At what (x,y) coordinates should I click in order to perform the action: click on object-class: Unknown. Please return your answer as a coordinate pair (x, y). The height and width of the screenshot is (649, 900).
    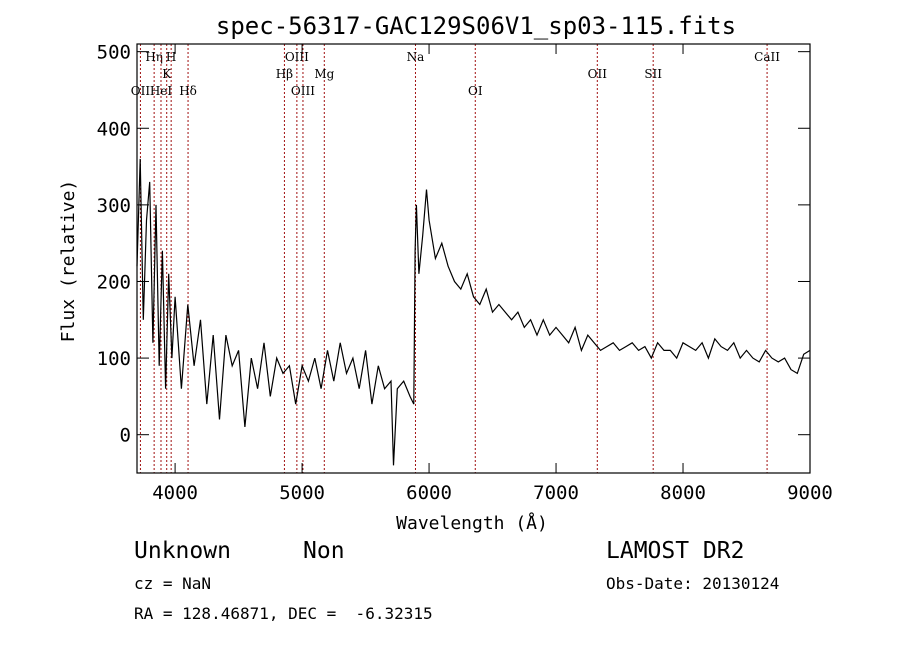
    Looking at the image, I should click on (182, 551).